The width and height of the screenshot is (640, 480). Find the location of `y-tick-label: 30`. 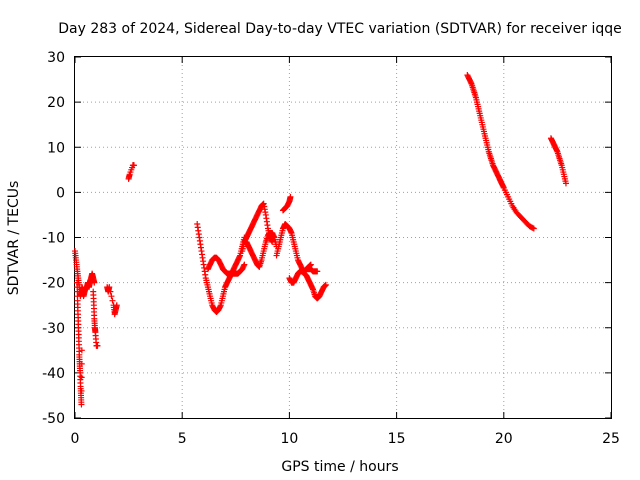

y-tick-label: 30 is located at coordinates (56, 58).